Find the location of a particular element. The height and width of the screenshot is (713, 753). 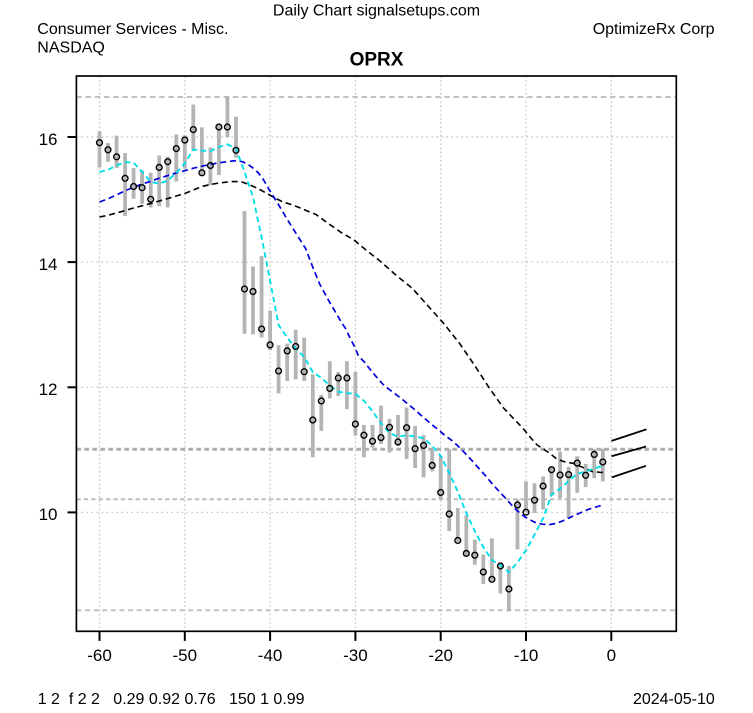

svg-text: OptimizeRx Corp is located at coordinates (654, 29).